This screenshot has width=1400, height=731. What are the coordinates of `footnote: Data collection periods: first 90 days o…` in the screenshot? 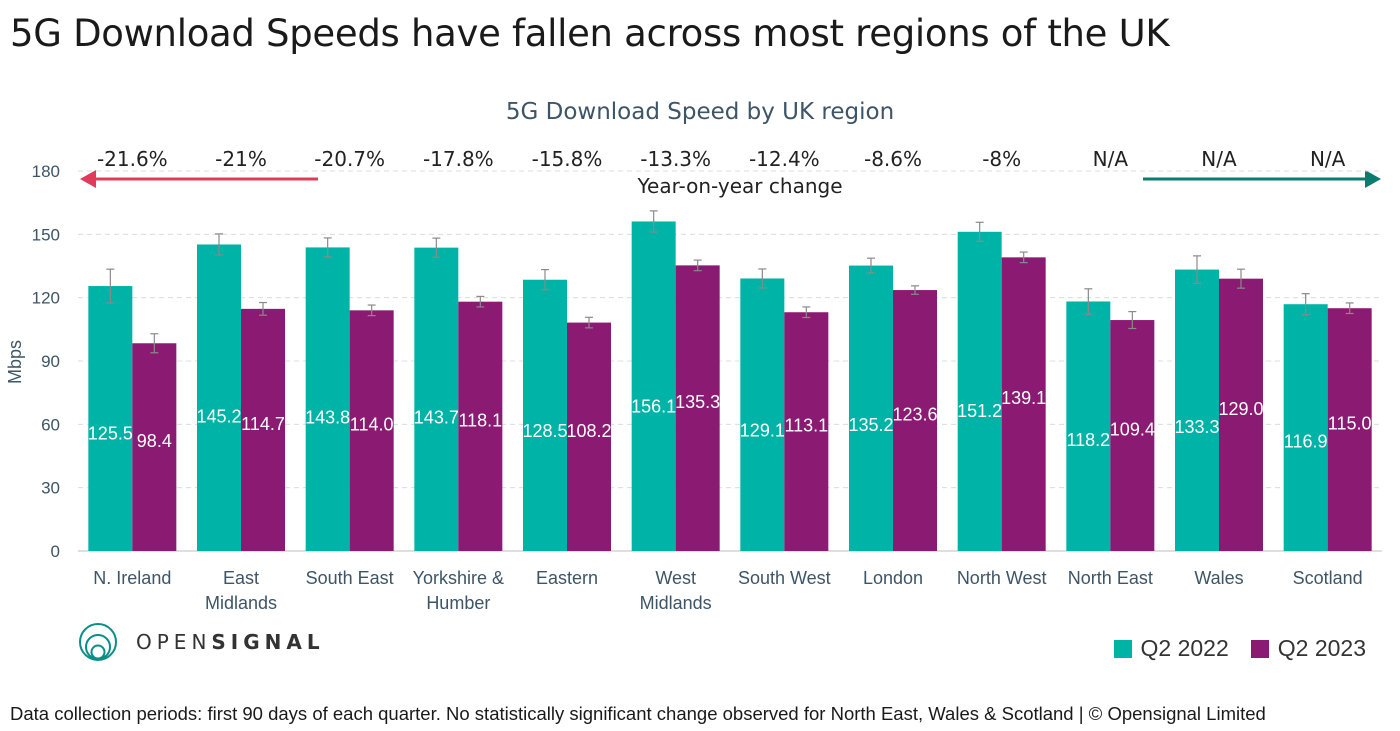 It's located at (638, 713).